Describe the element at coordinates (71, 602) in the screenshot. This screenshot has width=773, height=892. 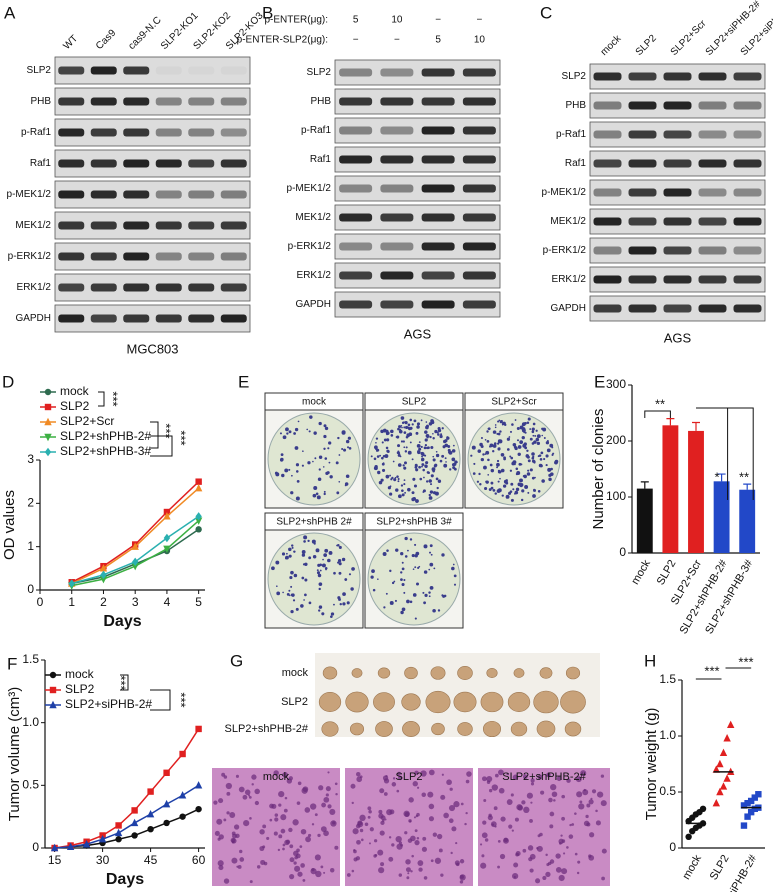
I see `x-tick-label: 1` at that location.